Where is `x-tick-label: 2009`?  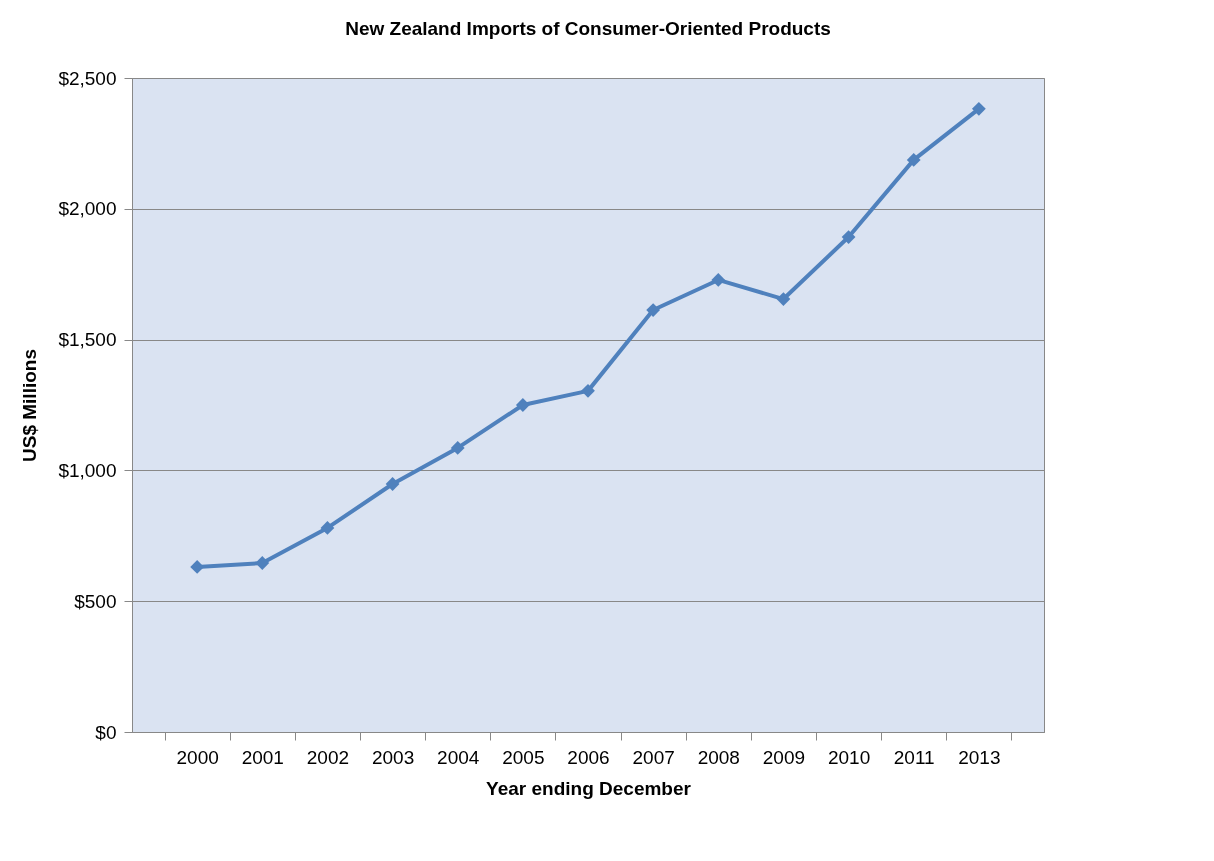
x-tick-label: 2009 is located at coordinates (784, 757).